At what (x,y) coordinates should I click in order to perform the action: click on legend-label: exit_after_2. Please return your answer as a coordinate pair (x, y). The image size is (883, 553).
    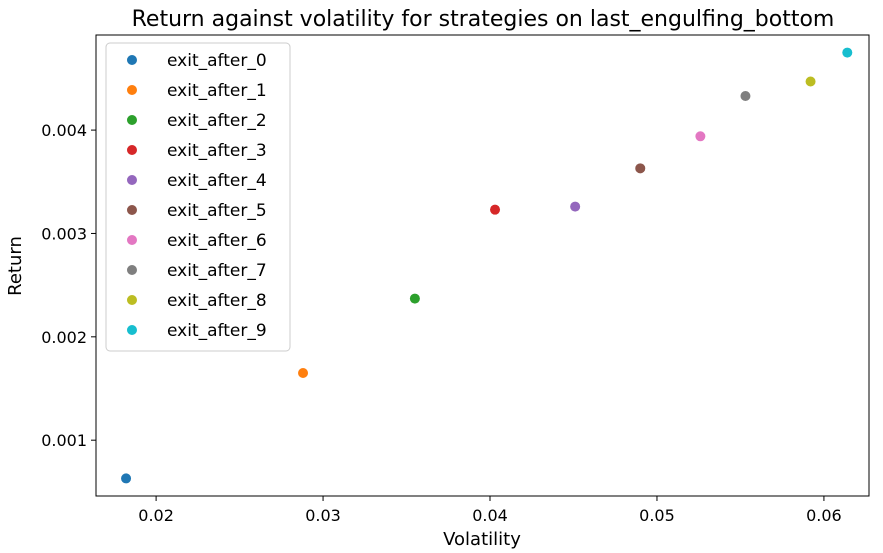
    Looking at the image, I should click on (217, 121).